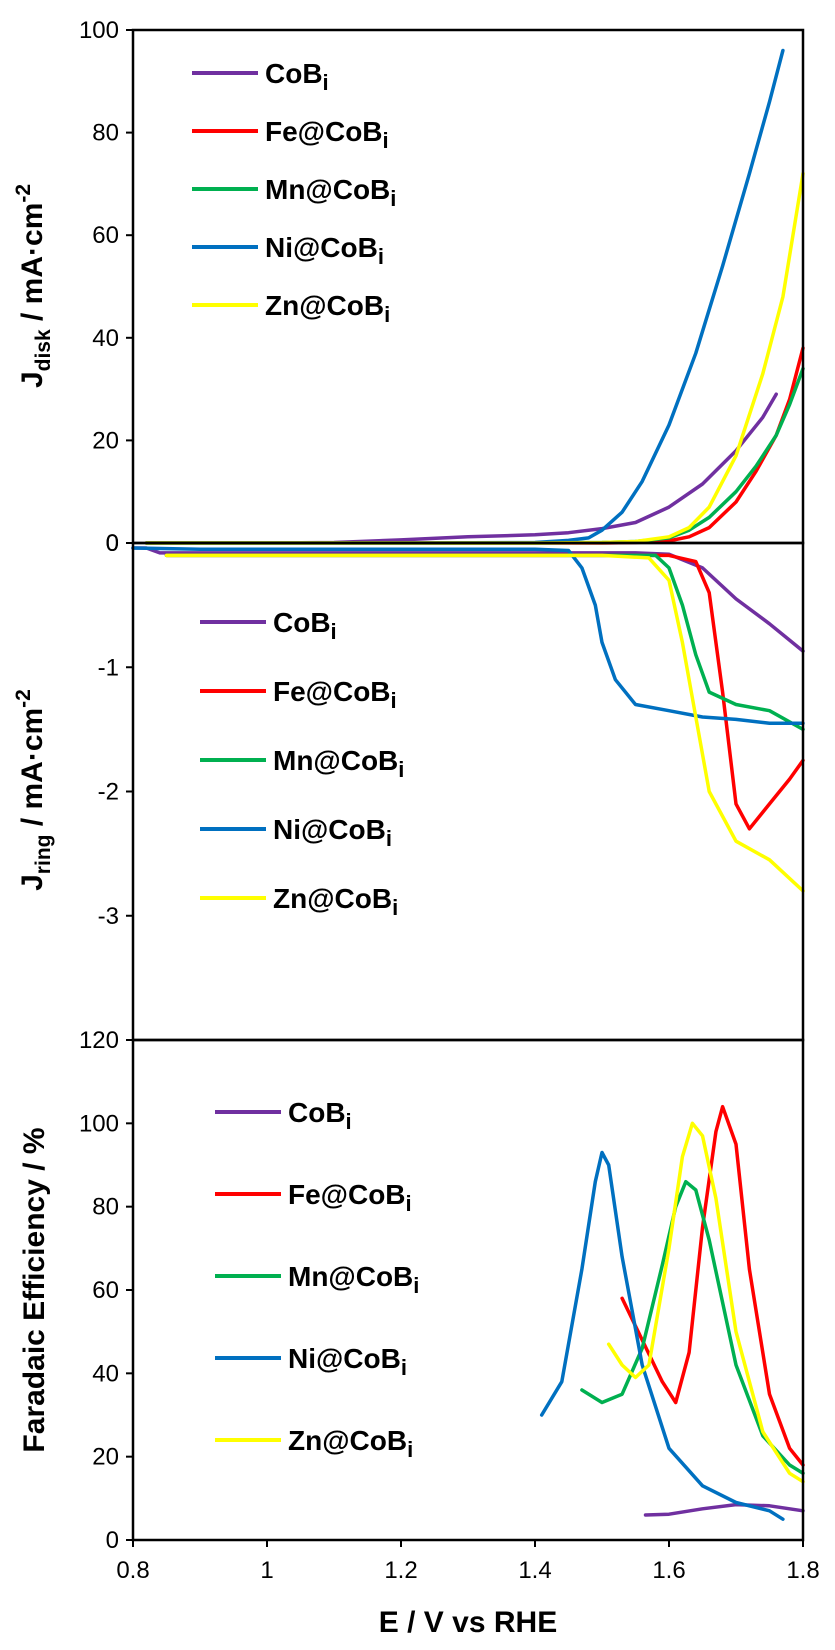  Describe the element at coordinates (34, 1289) in the screenshot. I see `y-axis-label: Faradaic Efficiency / %` at that location.